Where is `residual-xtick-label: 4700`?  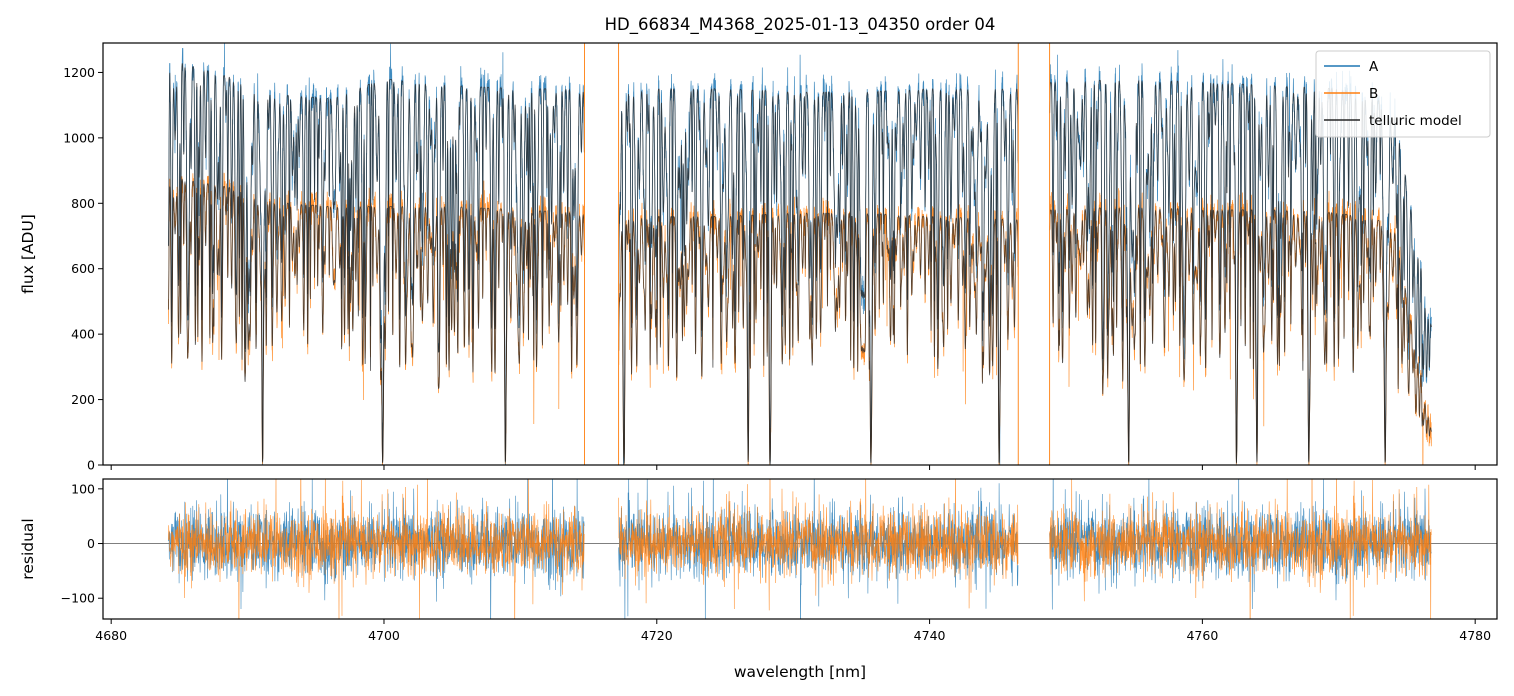
residual-xtick-label: 4700 is located at coordinates (384, 635).